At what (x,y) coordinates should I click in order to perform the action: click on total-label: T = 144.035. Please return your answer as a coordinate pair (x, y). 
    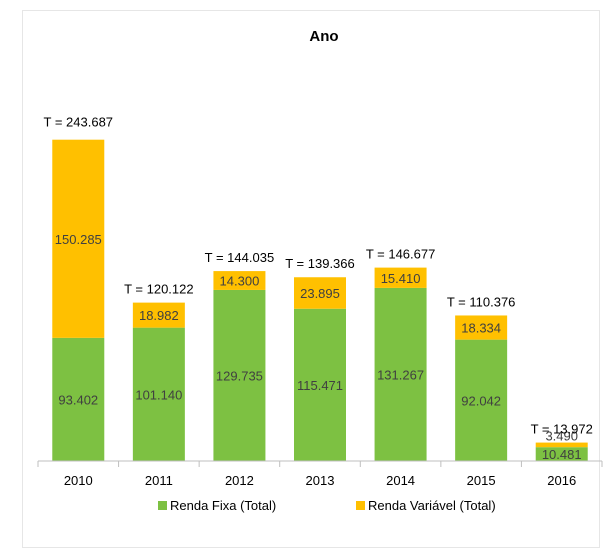
    Looking at the image, I should click on (240, 257).